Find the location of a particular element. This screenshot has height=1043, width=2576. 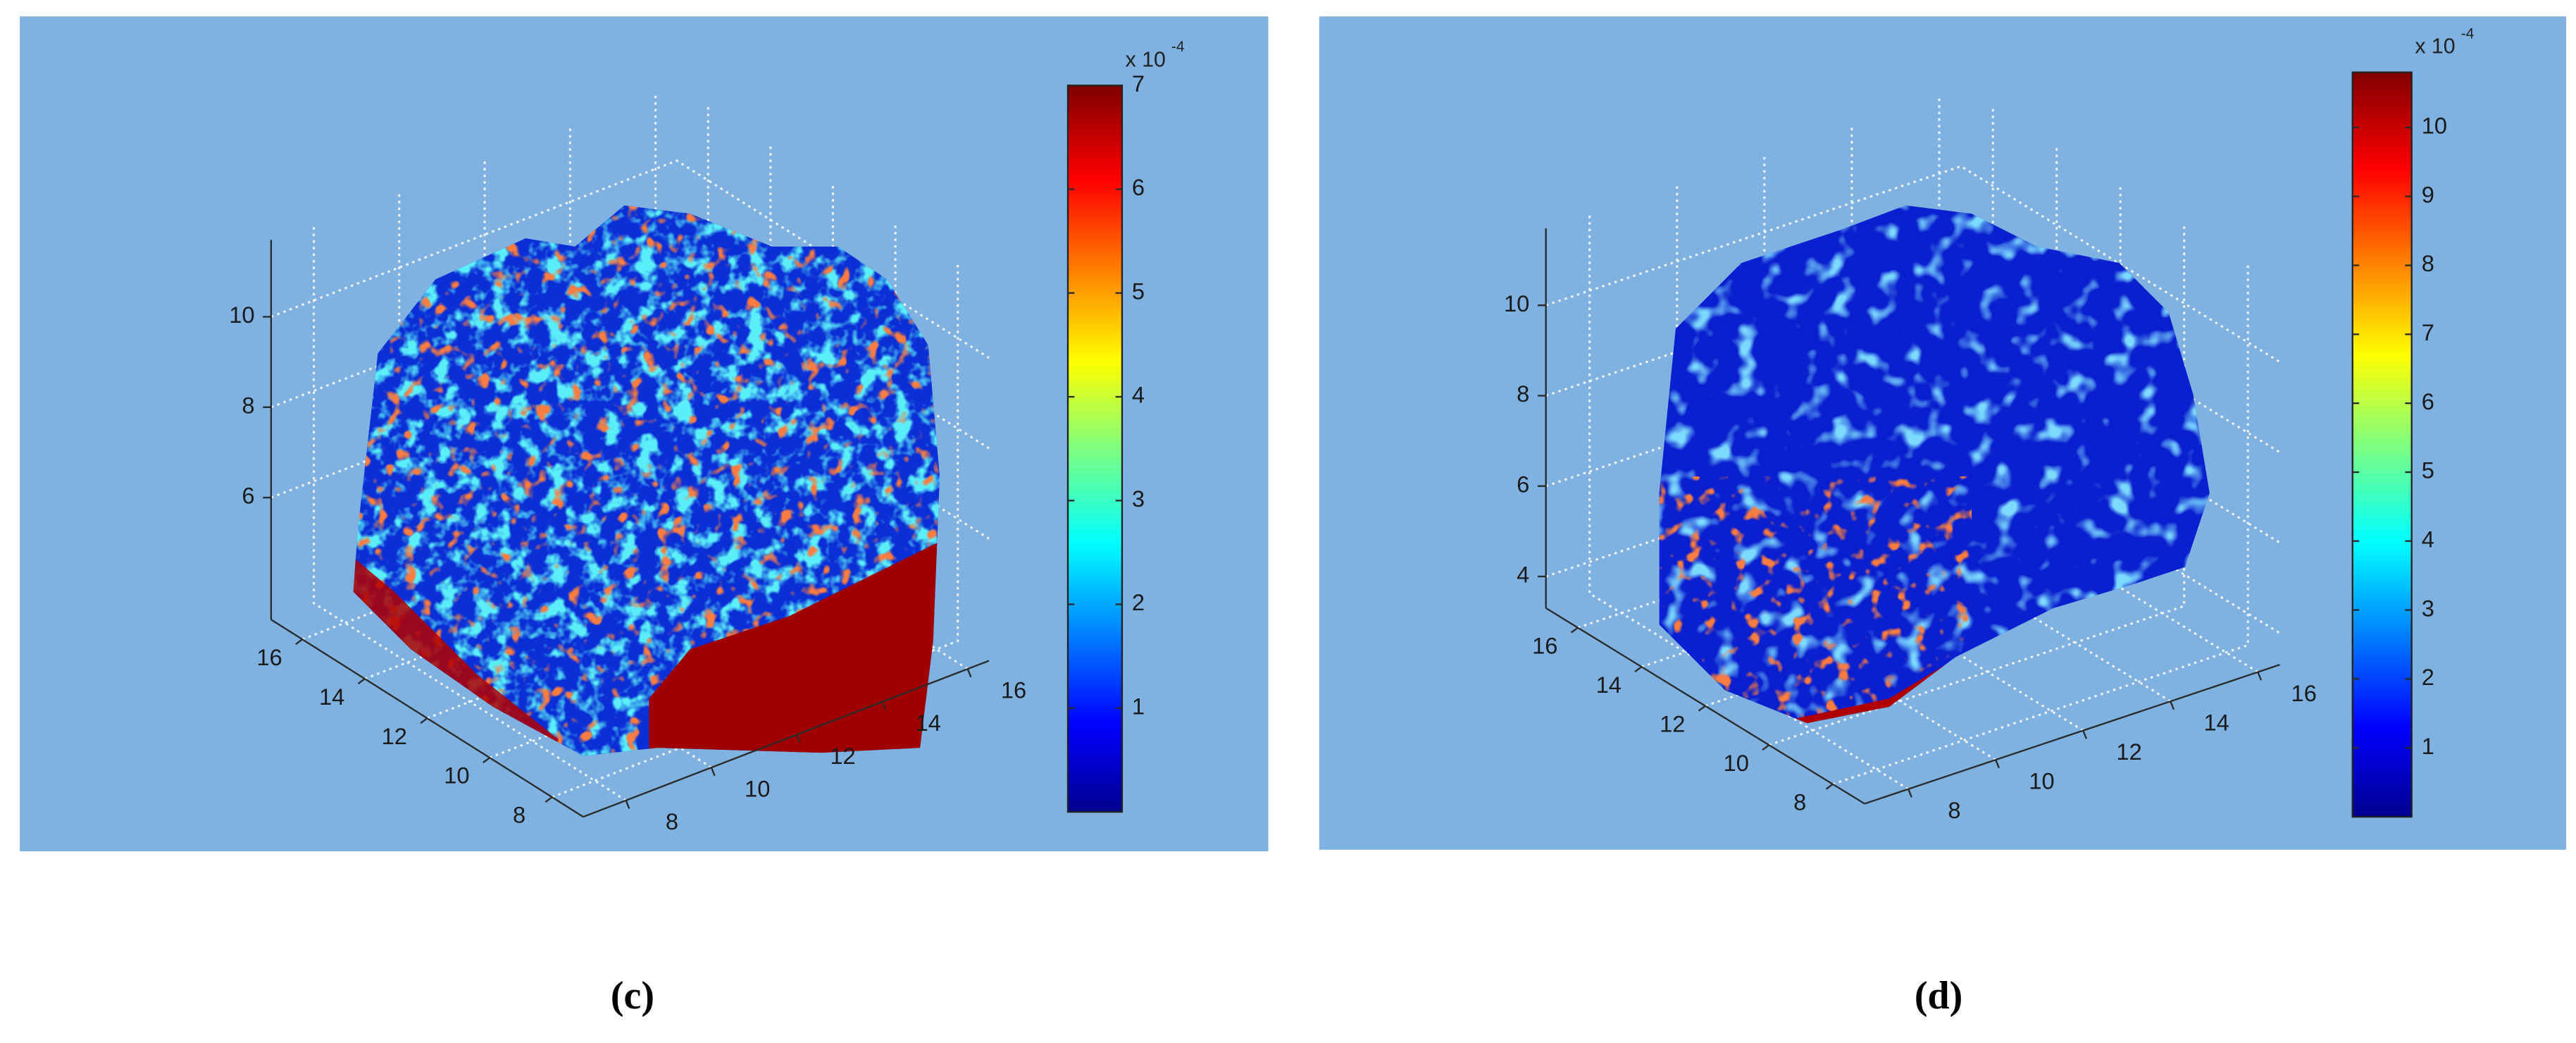

caption: (d) is located at coordinates (1938, 996).